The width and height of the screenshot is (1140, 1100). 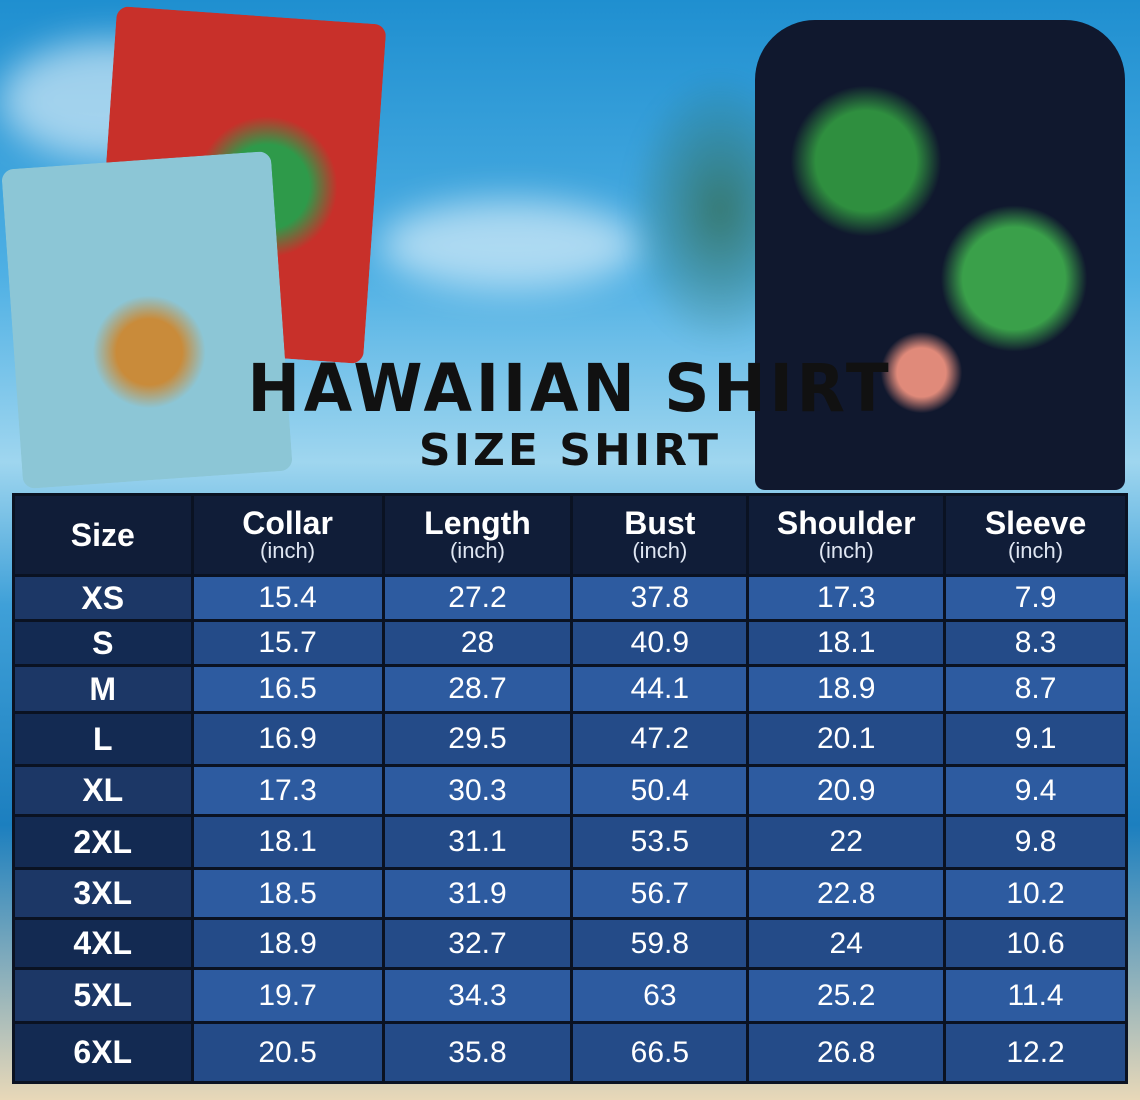 I want to click on table-row: XS 15.4 27.2 37.8 17.3 7.9, so click(x=570, y=598).